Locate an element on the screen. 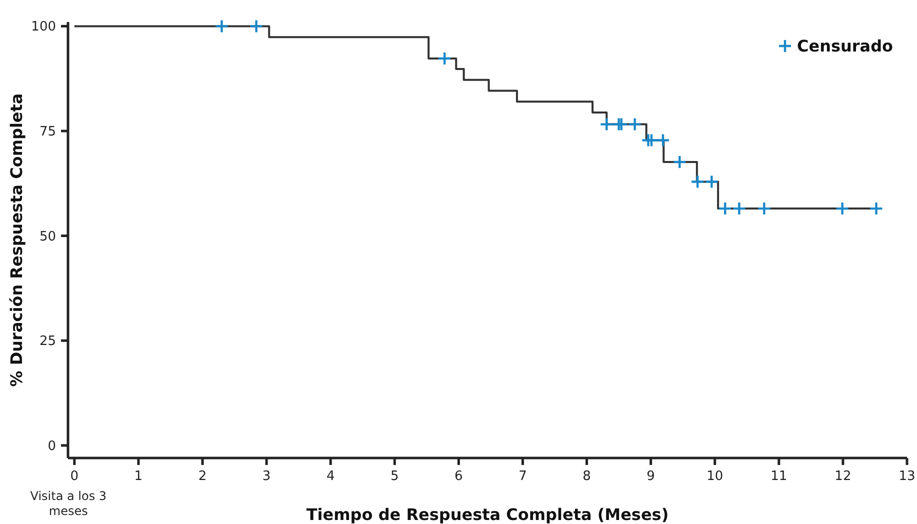  x-tick-label: 11 is located at coordinates (779, 476).